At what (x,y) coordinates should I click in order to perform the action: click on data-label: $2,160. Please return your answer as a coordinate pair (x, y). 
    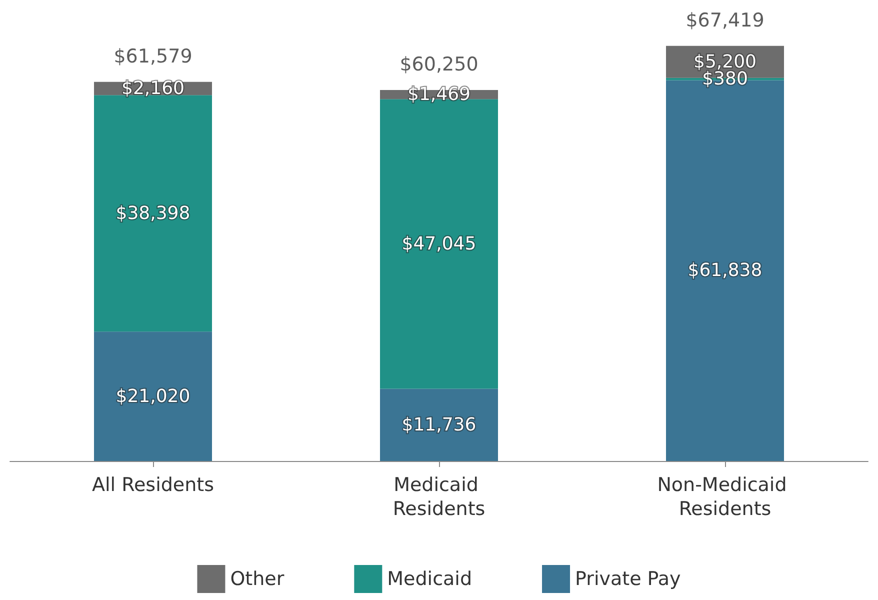
    Looking at the image, I should click on (153, 89).